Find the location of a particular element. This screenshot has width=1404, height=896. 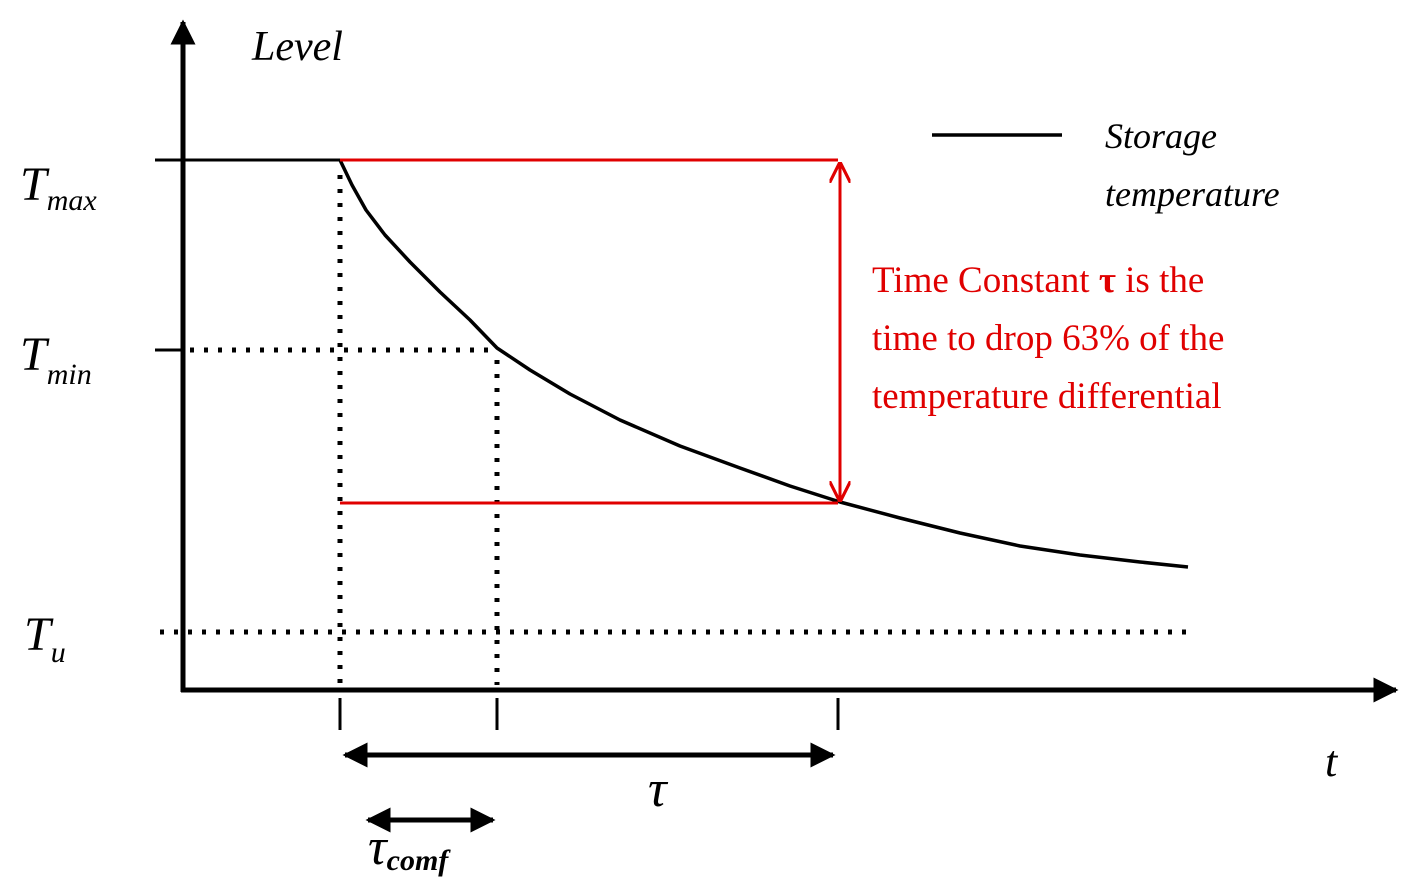

level-label: Tmax is located at coordinates (58, 187).